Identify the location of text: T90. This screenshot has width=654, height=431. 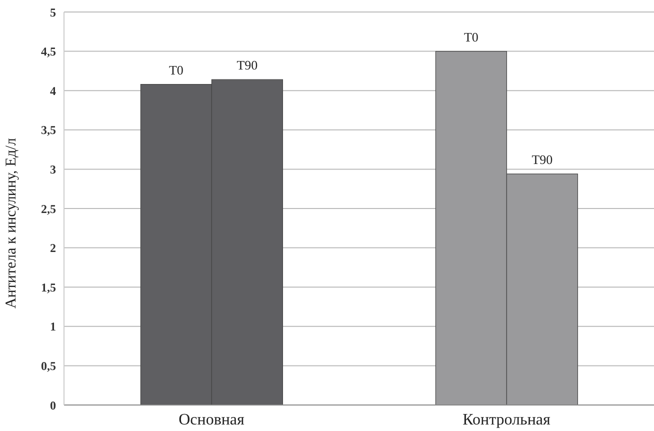
(542, 159).